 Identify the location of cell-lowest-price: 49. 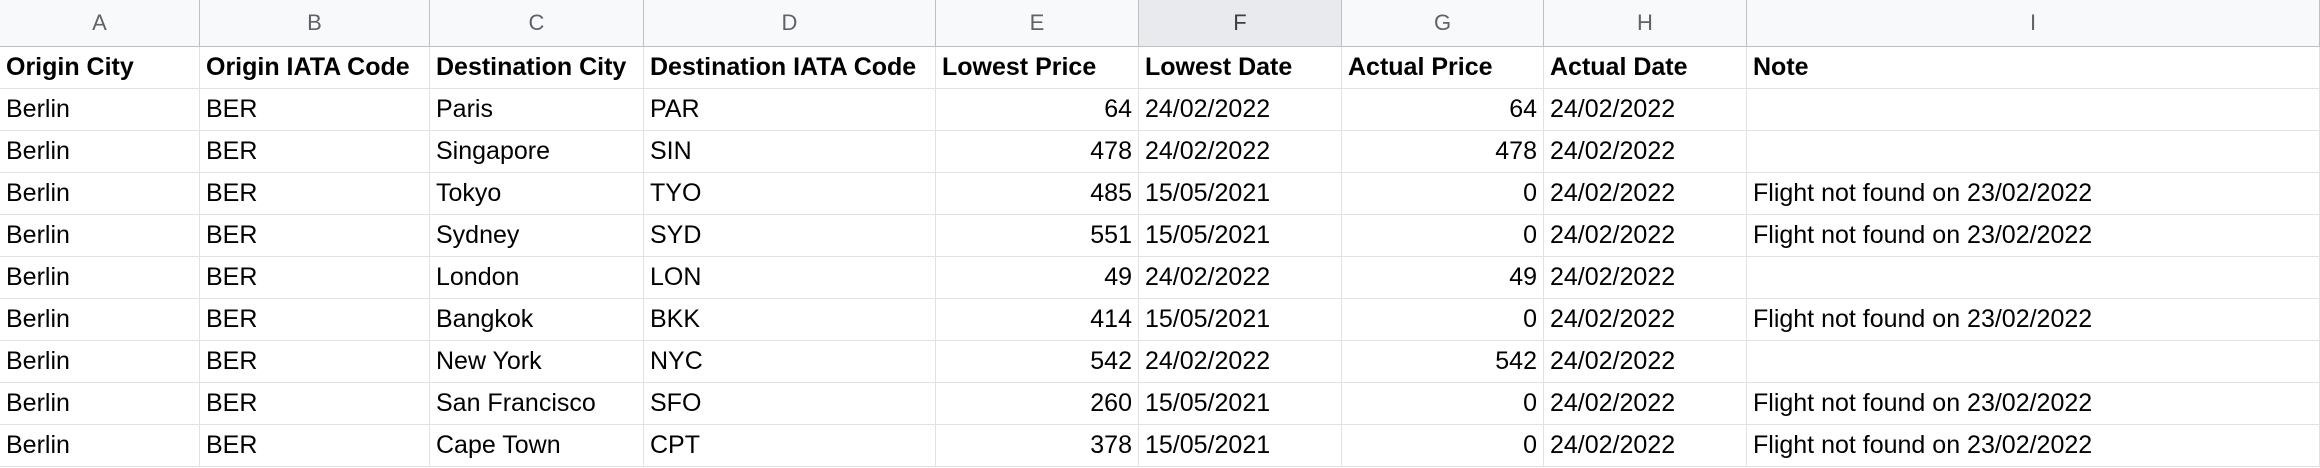
(1037, 278).